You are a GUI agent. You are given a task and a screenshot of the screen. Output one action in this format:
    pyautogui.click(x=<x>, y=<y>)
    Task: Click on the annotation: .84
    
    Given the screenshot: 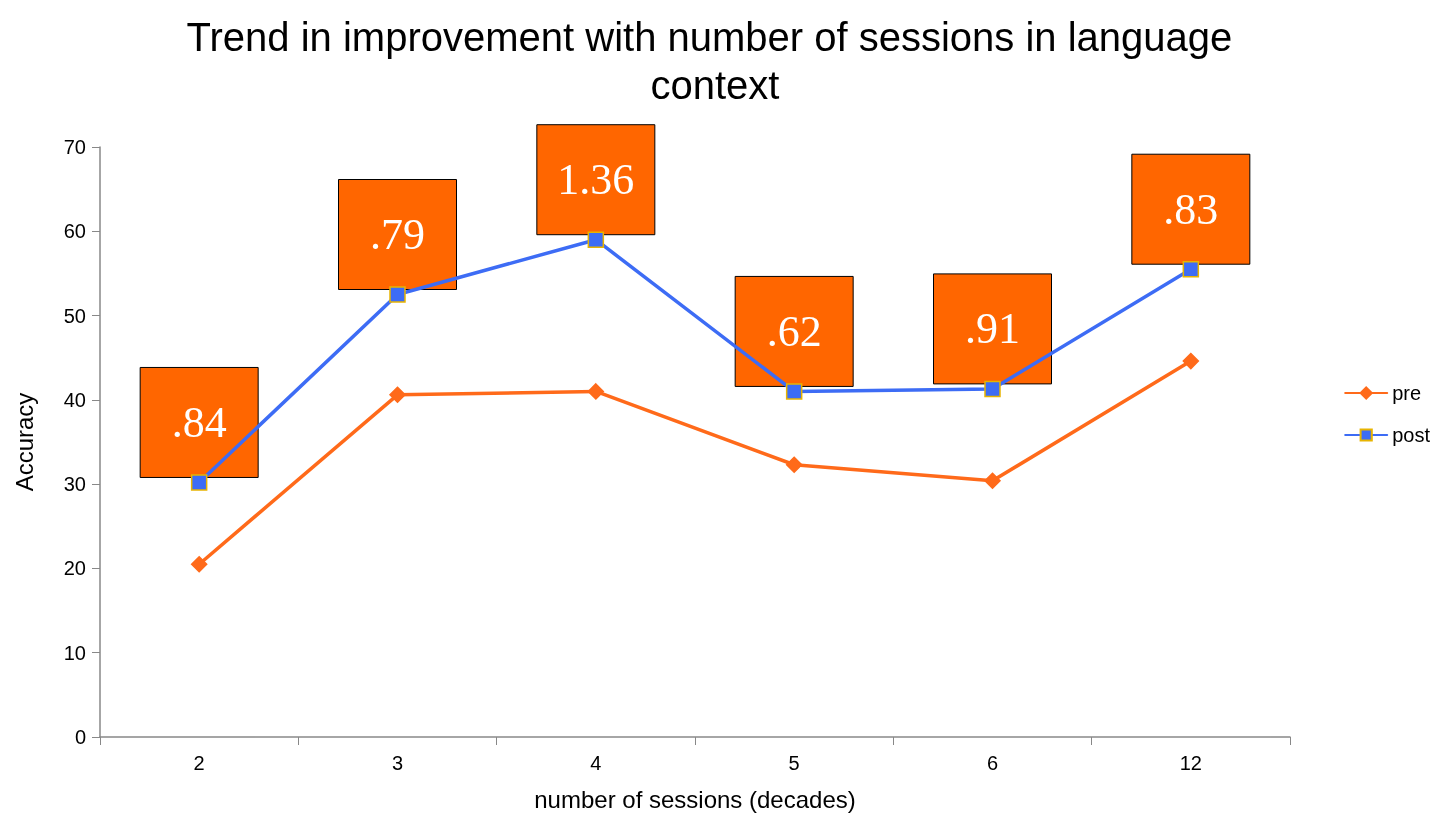 What is the action you would take?
    pyautogui.click(x=199, y=422)
    